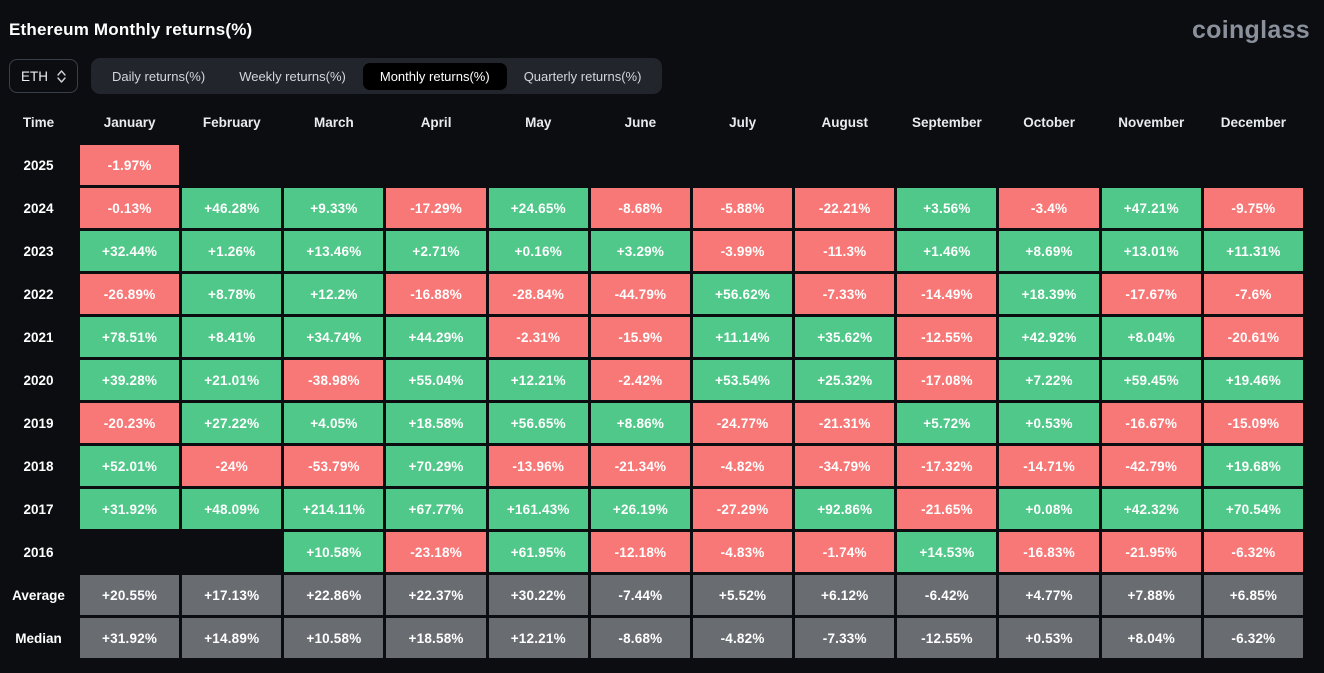 This screenshot has height=673, width=1324. What do you see at coordinates (38, 294) in the screenshot?
I see `row-label: 2022` at bounding box center [38, 294].